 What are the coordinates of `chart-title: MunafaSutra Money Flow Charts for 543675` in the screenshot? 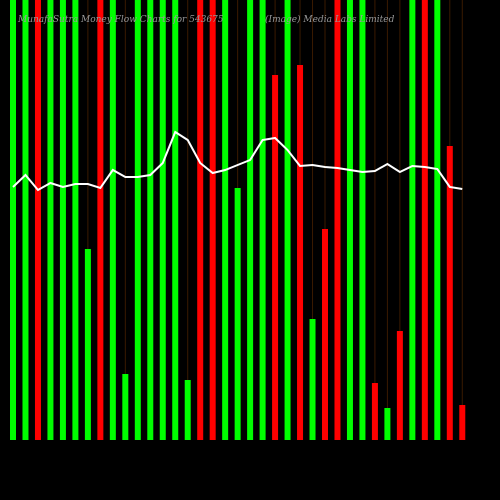 It's located at (120, 20).